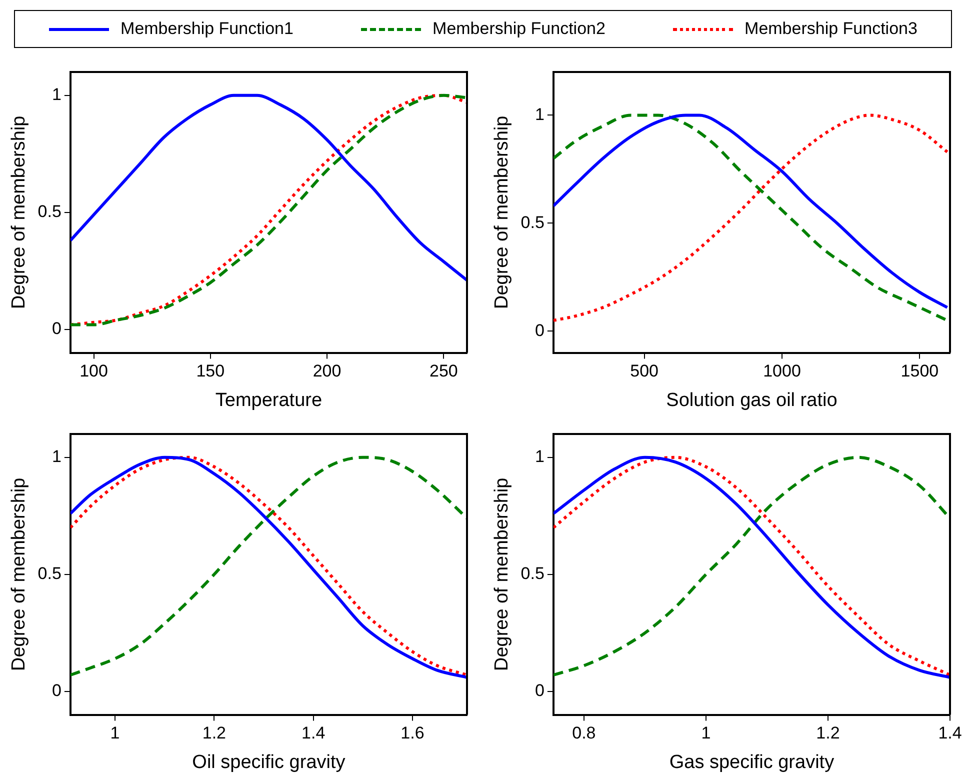  Describe the element at coordinates (210, 371) in the screenshot. I see `x-tick-label: 150` at that location.